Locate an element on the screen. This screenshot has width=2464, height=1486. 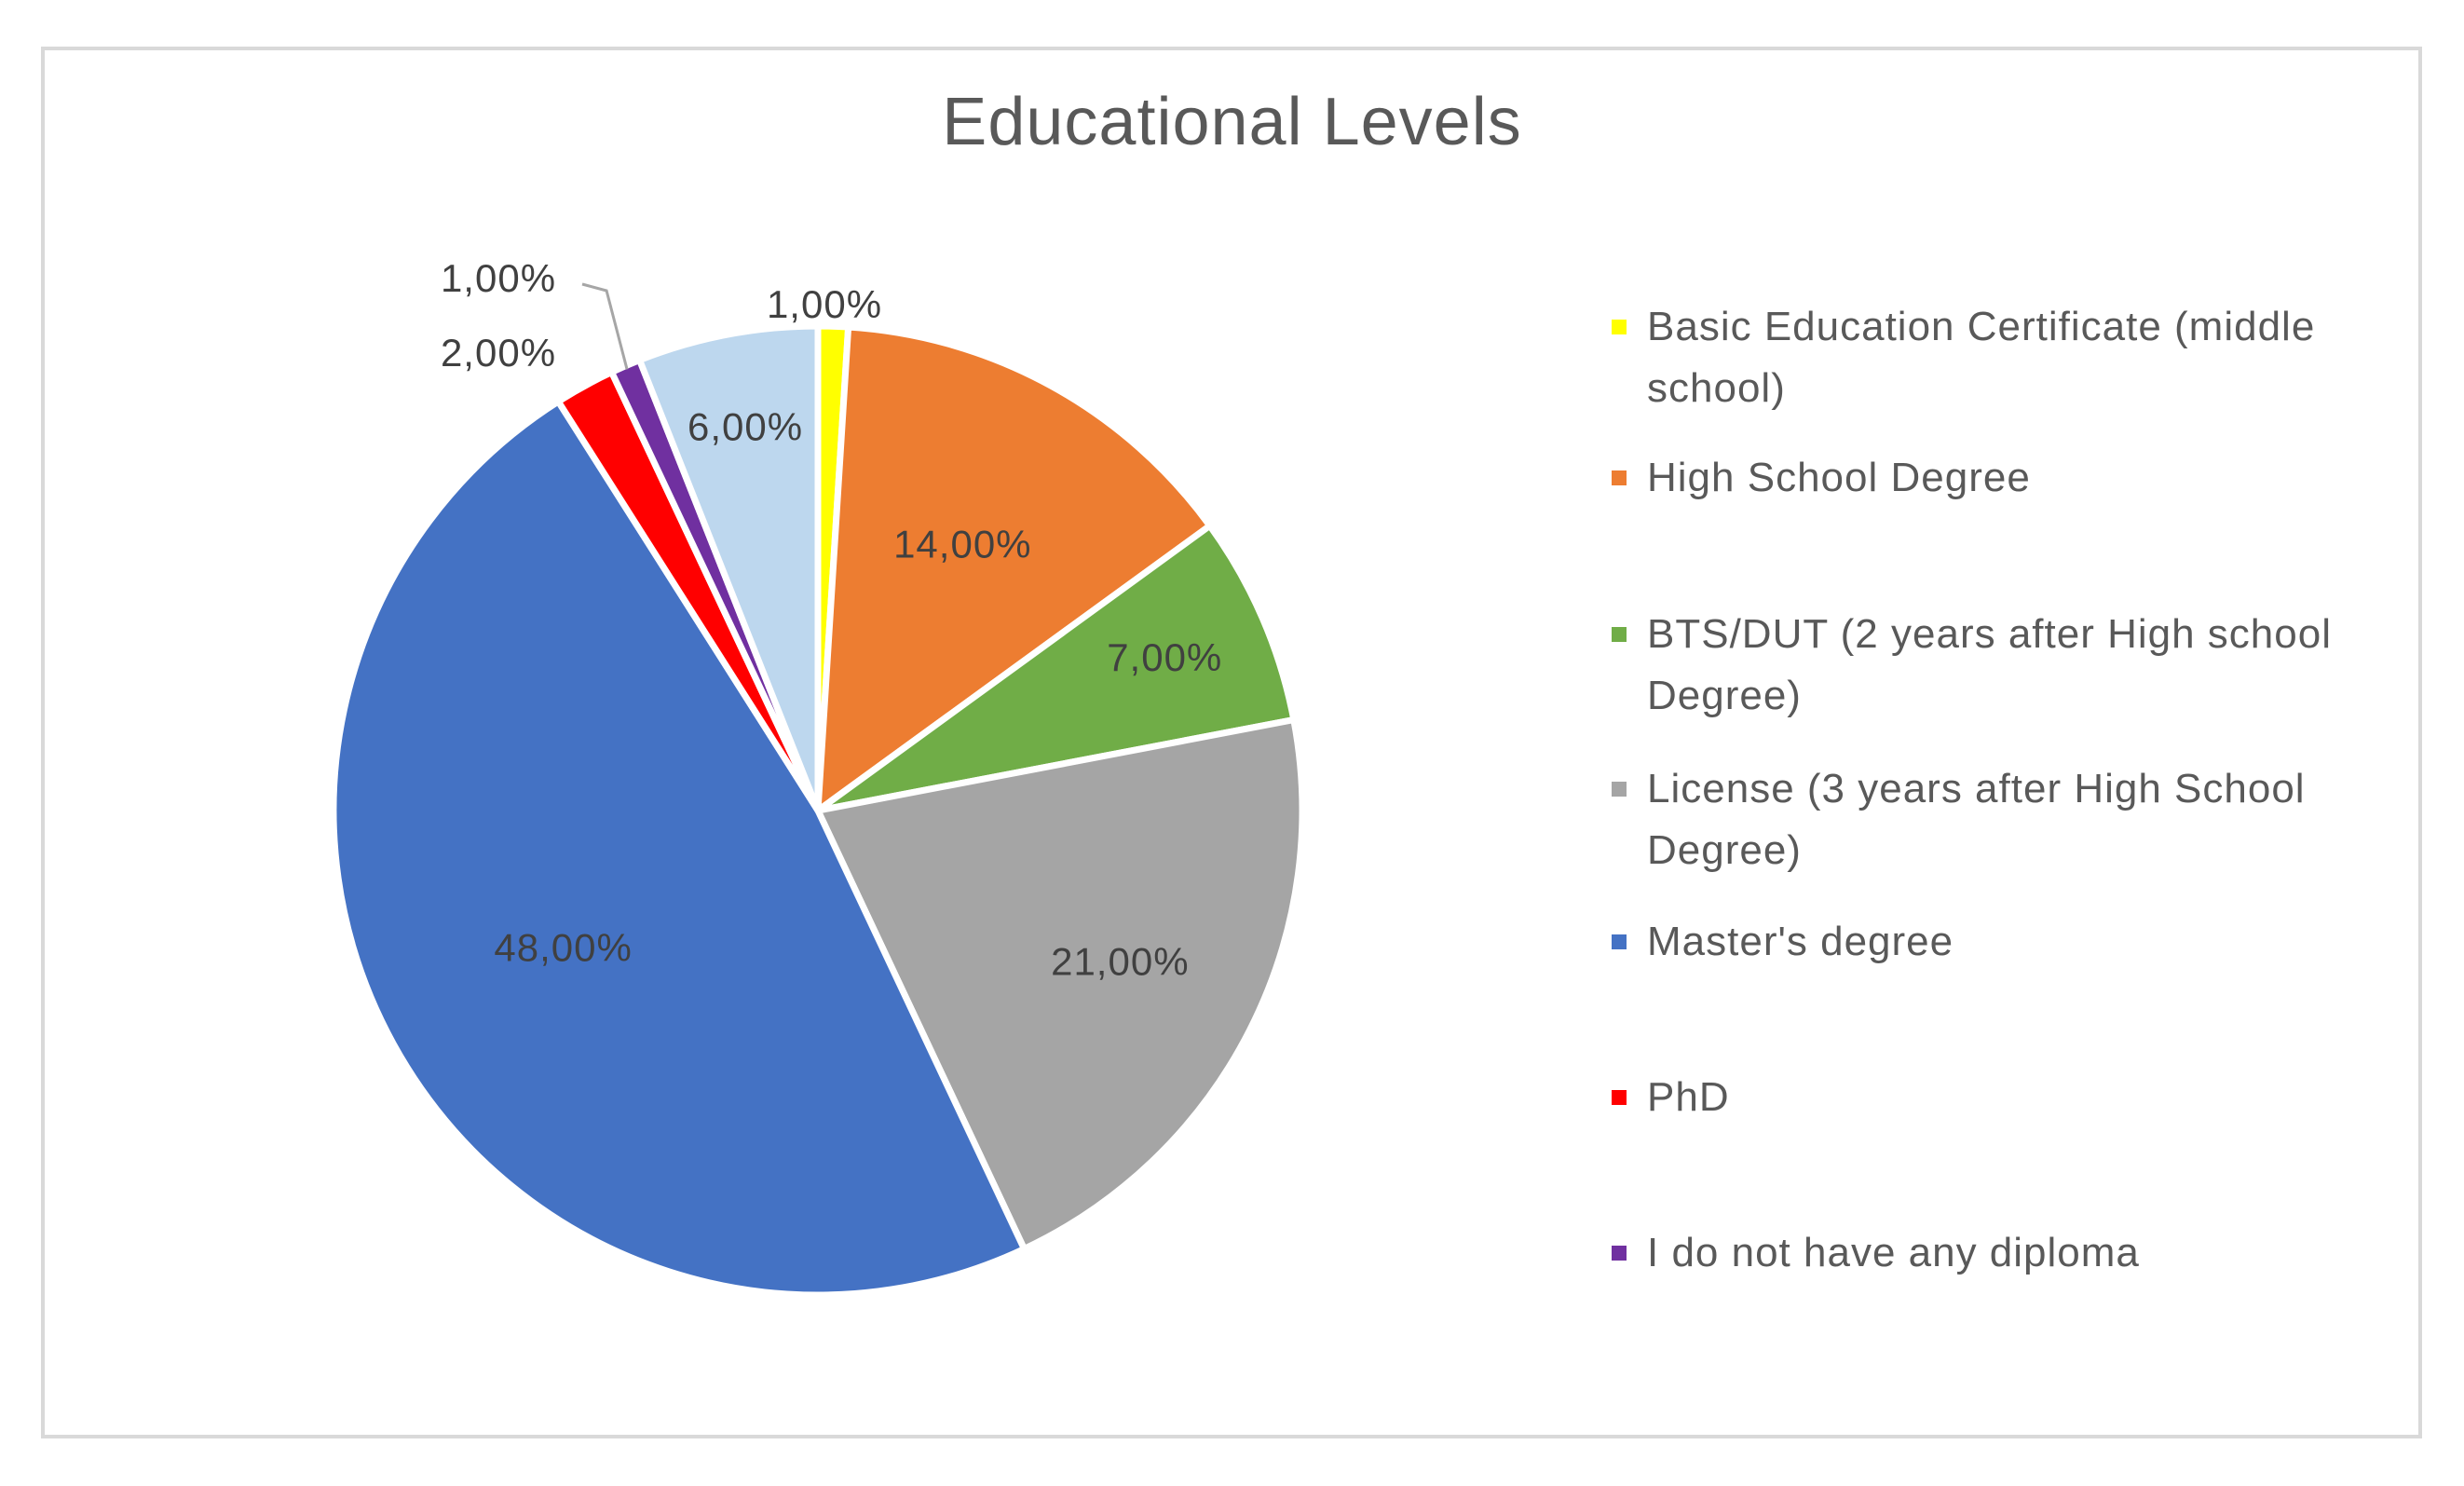
legend-swatch-masters is located at coordinates (1619, 941).